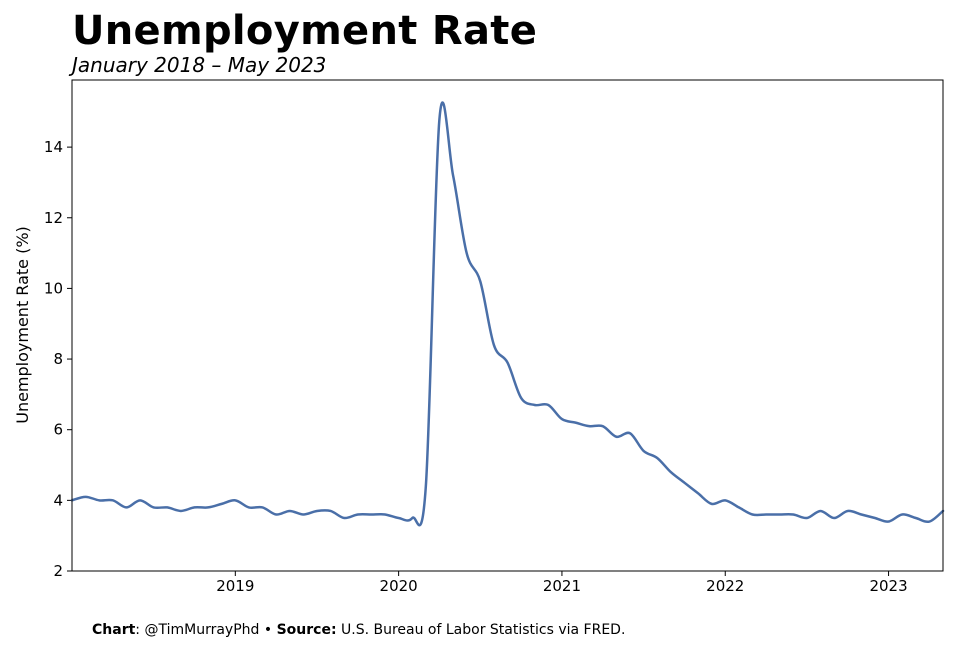 Image resolution: width=958 pixels, height=646 pixels. I want to click on y-tick-label: 8, so click(58, 359).